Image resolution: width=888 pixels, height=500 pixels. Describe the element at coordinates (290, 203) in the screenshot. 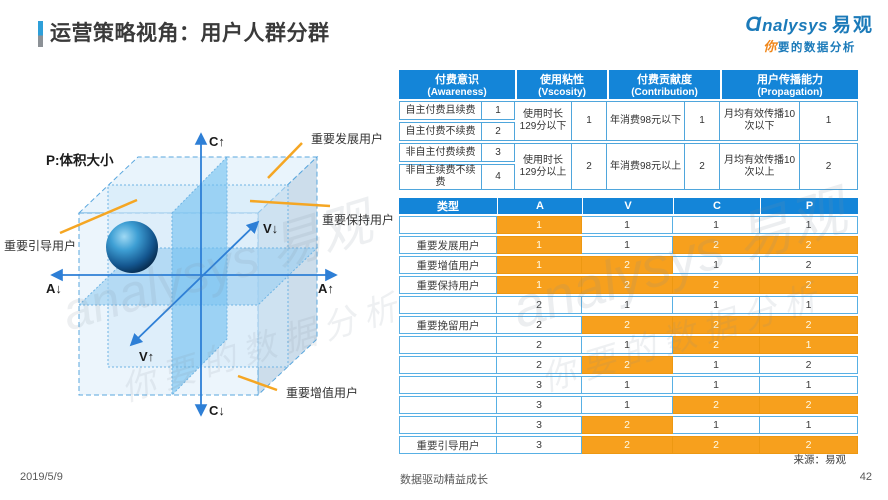

I see `callout-line-maintain` at that location.